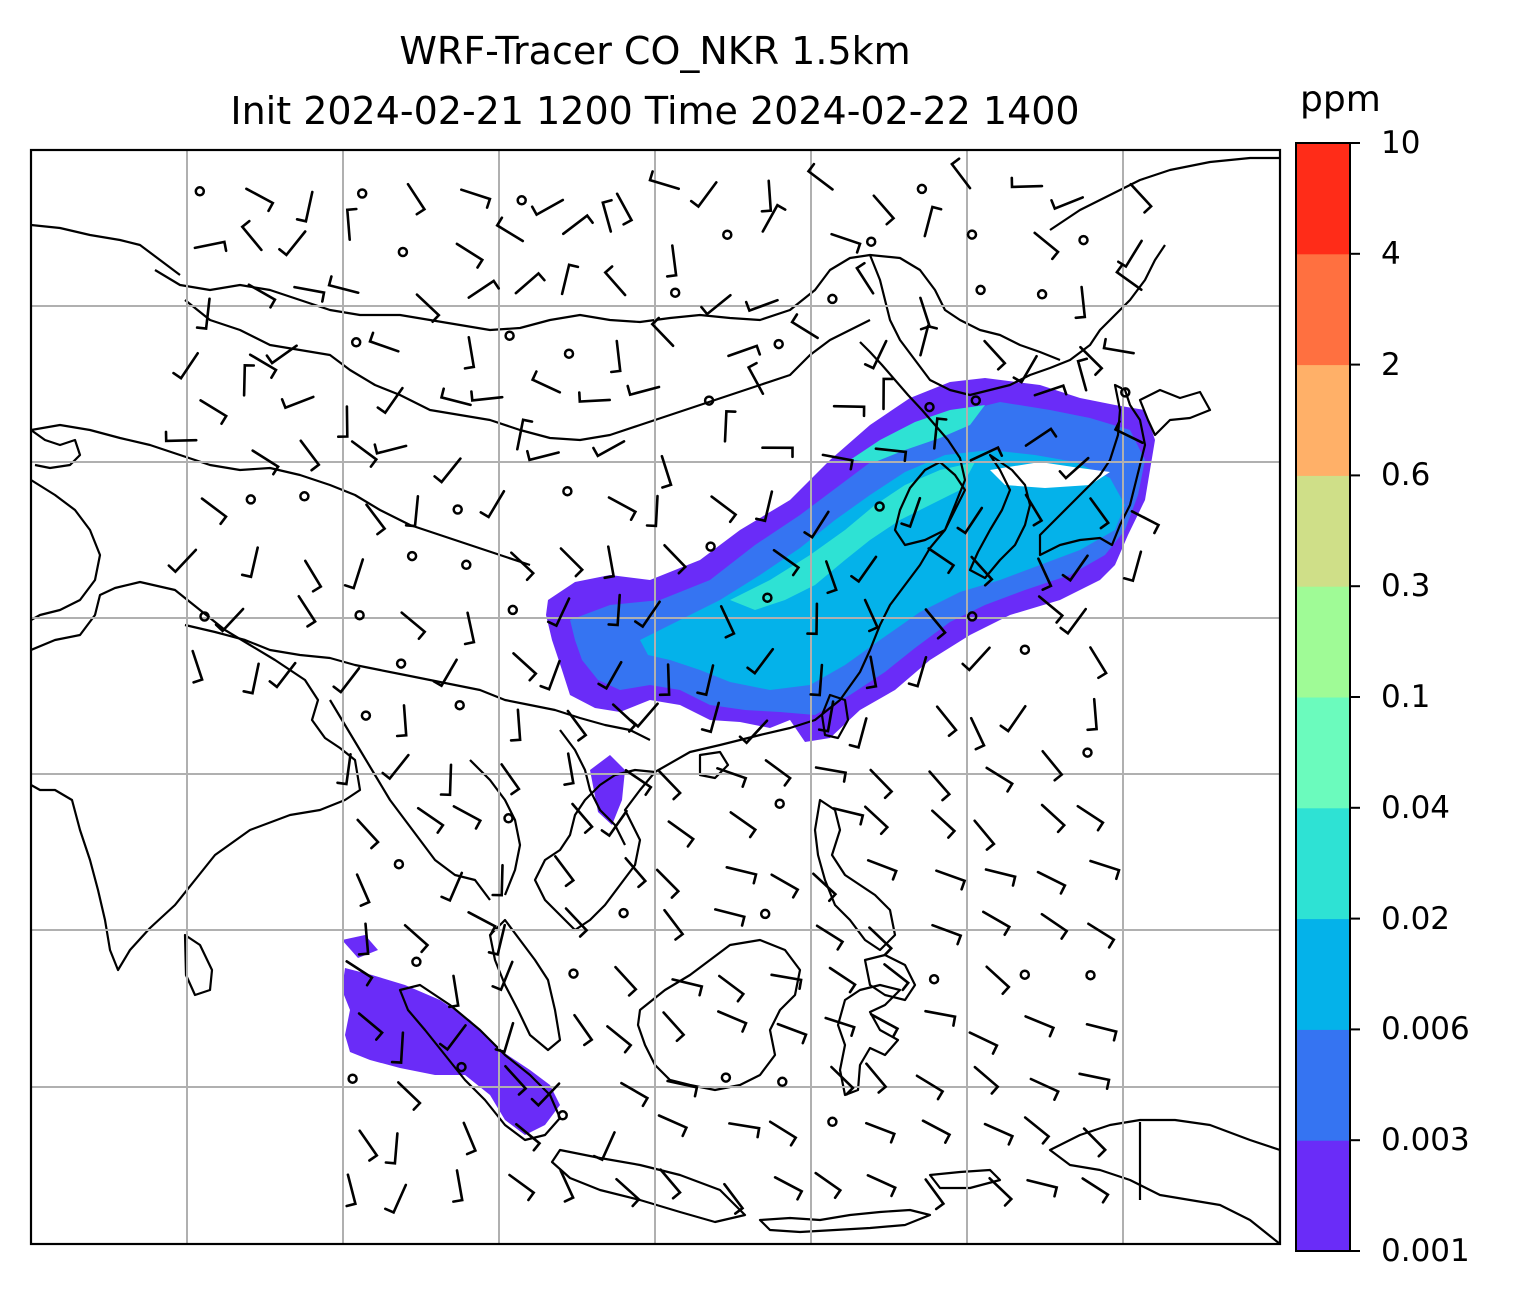 The height and width of the screenshot is (1306, 1528). What do you see at coordinates (1164, 193) in the screenshot?
I see `coast-russia-east` at bounding box center [1164, 193].